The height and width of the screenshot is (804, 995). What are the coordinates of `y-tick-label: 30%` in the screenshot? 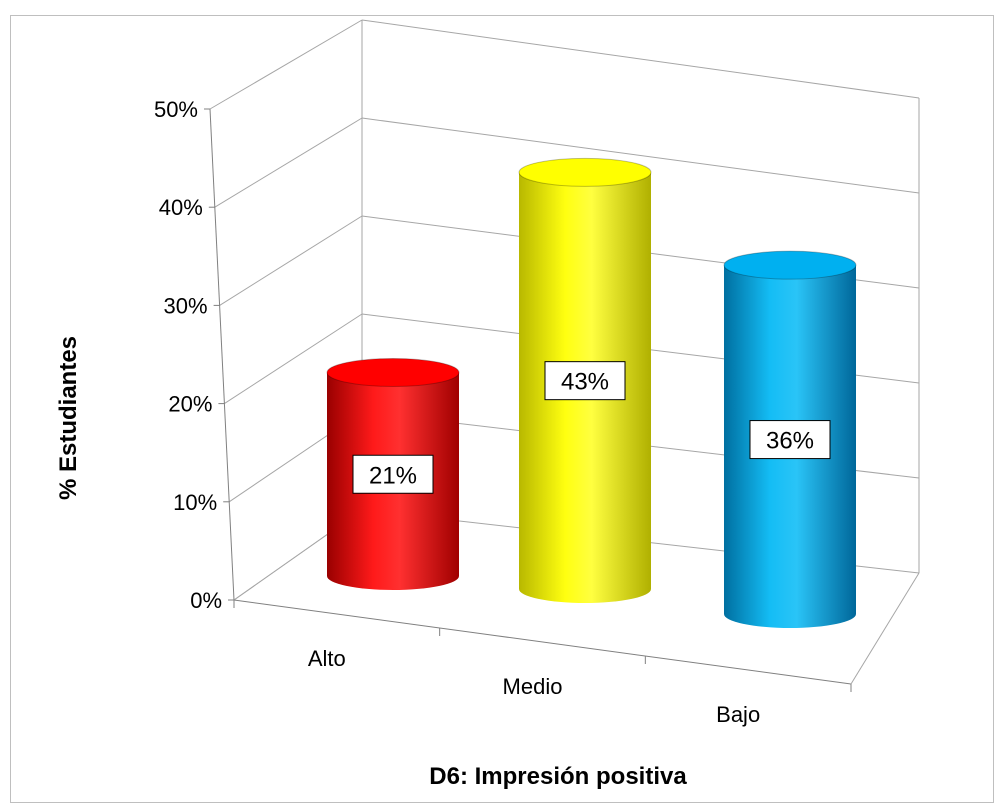 It's located at (186, 305).